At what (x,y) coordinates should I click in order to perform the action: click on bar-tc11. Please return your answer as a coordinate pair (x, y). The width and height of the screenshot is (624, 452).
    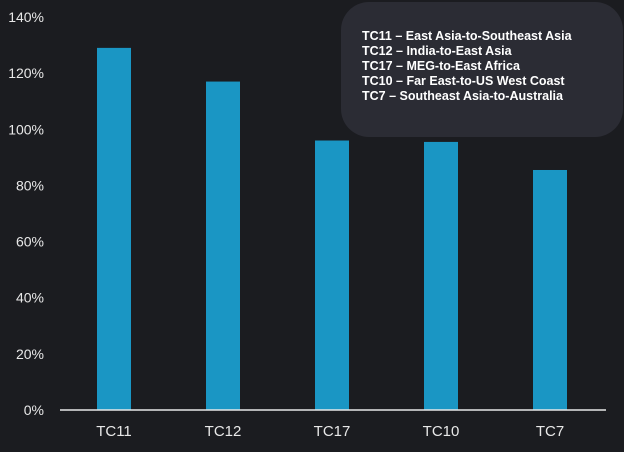
    Looking at the image, I should click on (114, 228).